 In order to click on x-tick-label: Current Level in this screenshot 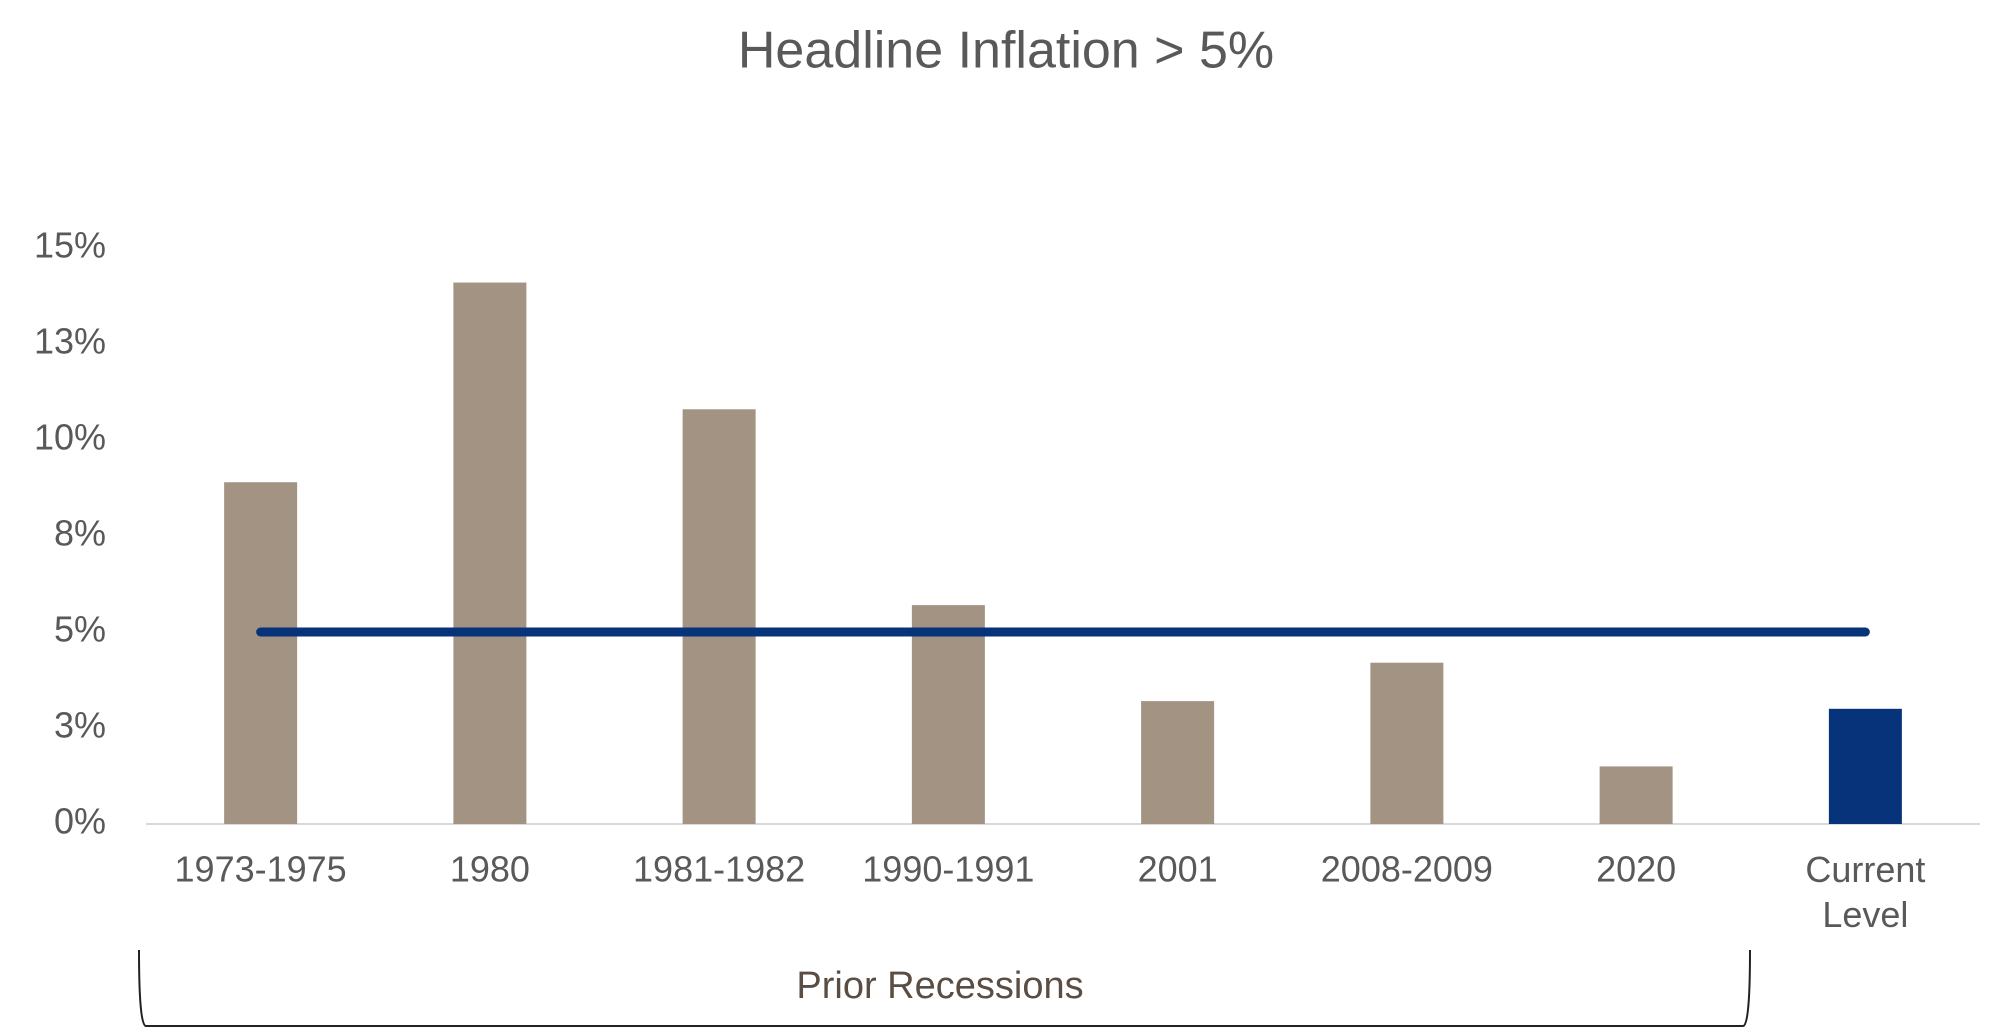, I will do `click(1865, 892)`.